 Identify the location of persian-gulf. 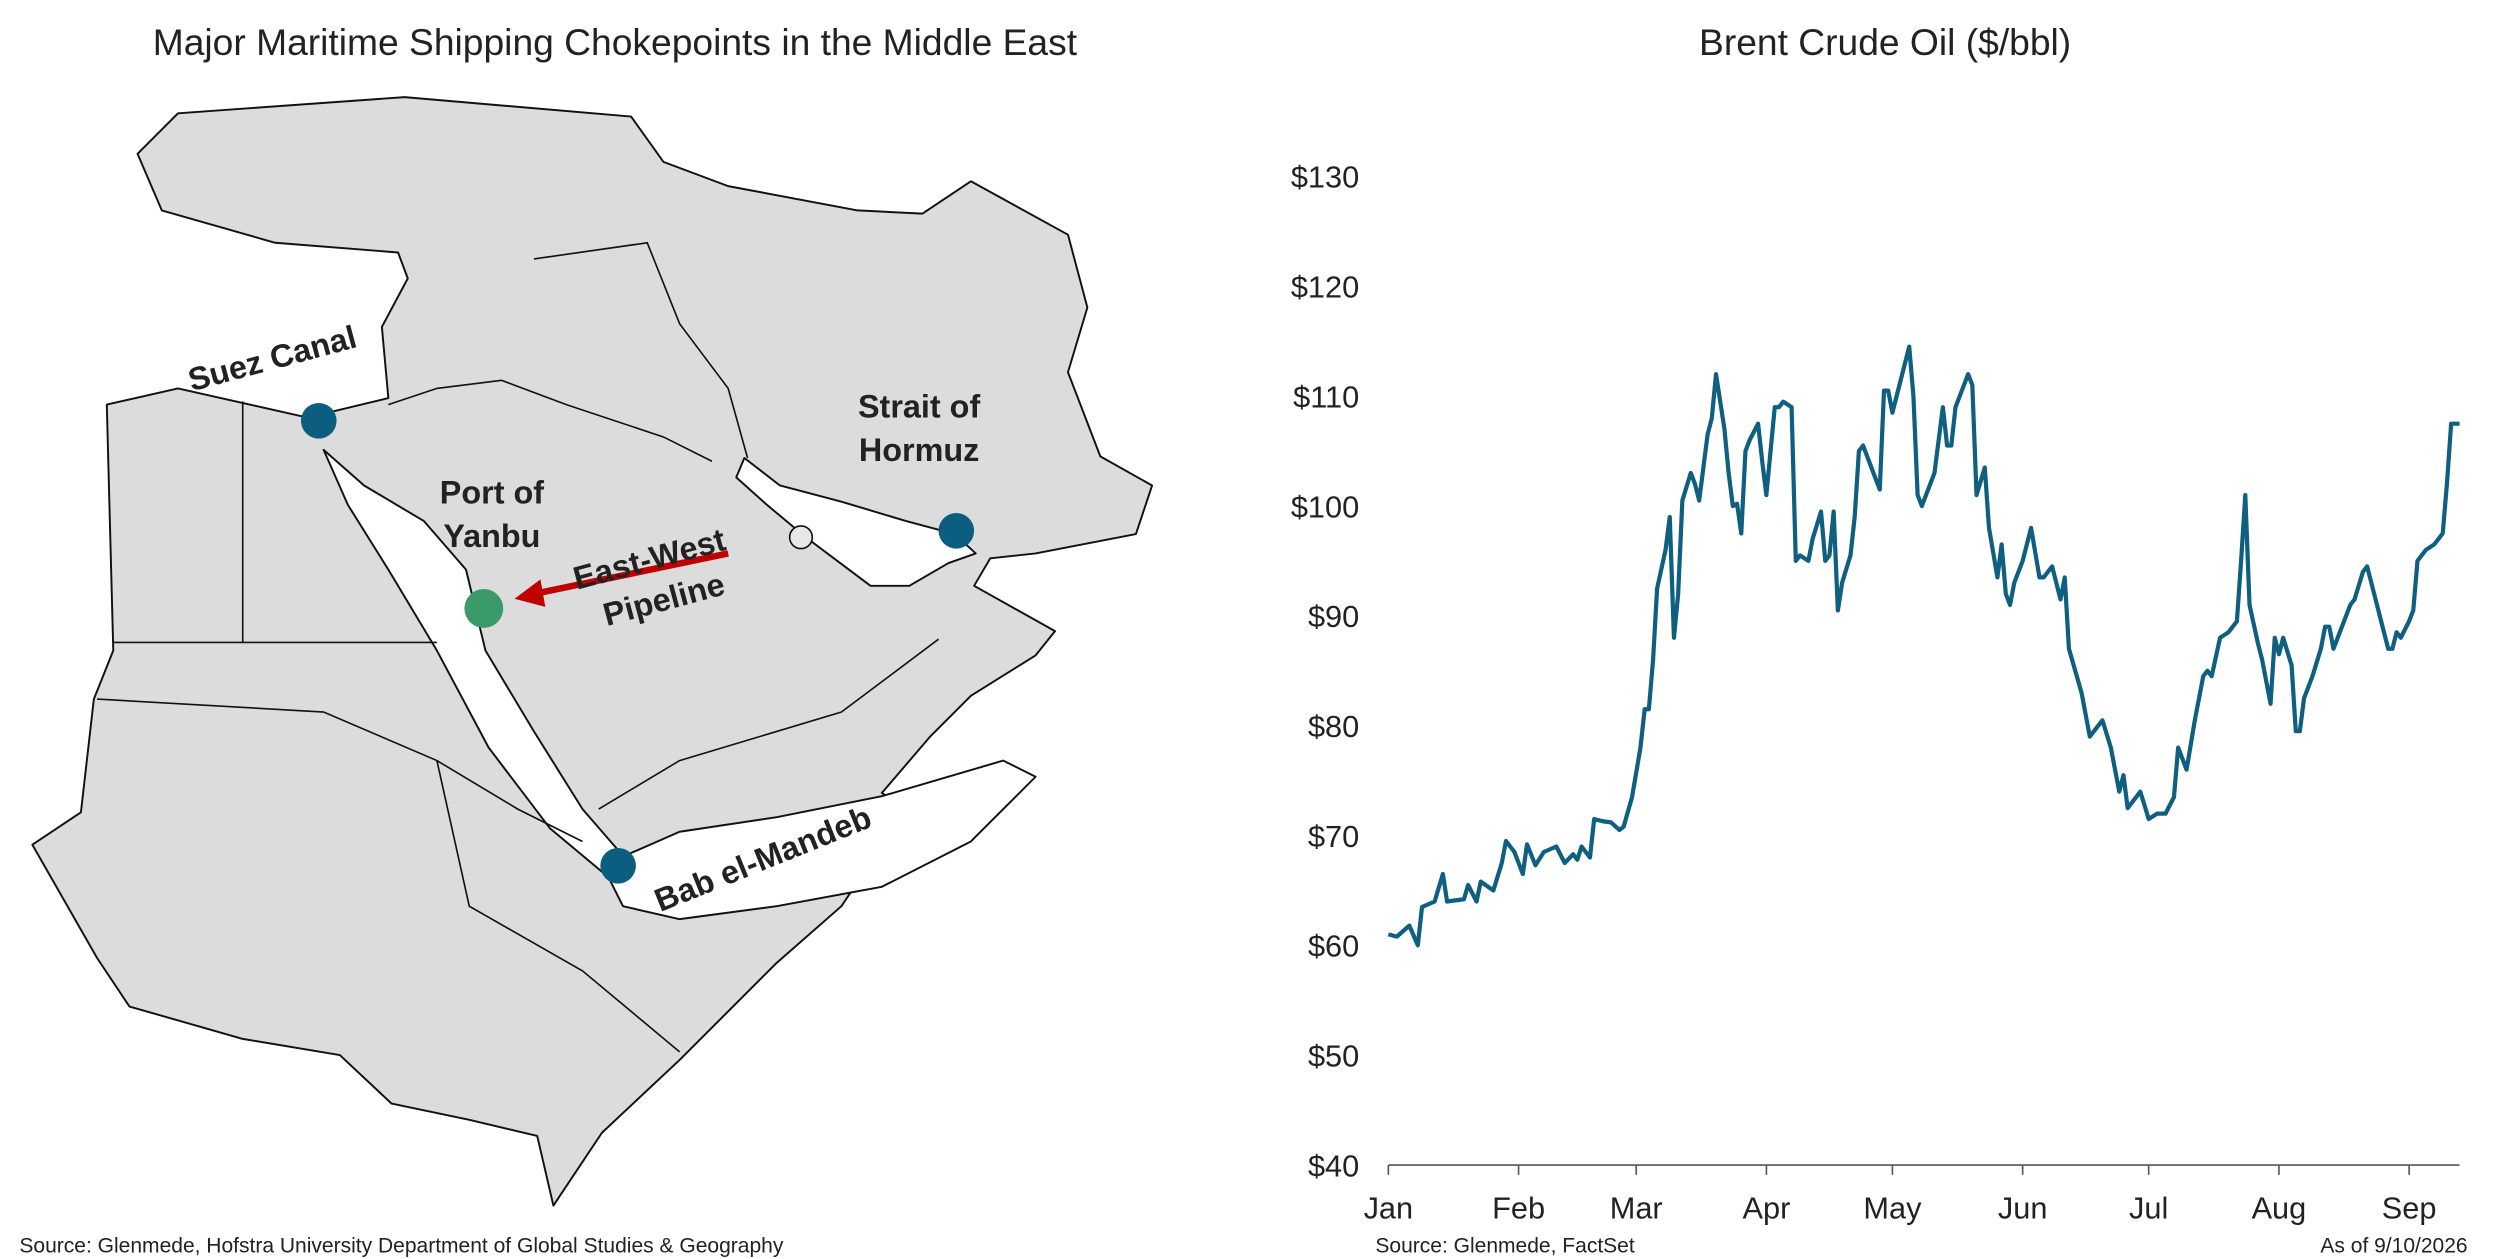
(856, 522).